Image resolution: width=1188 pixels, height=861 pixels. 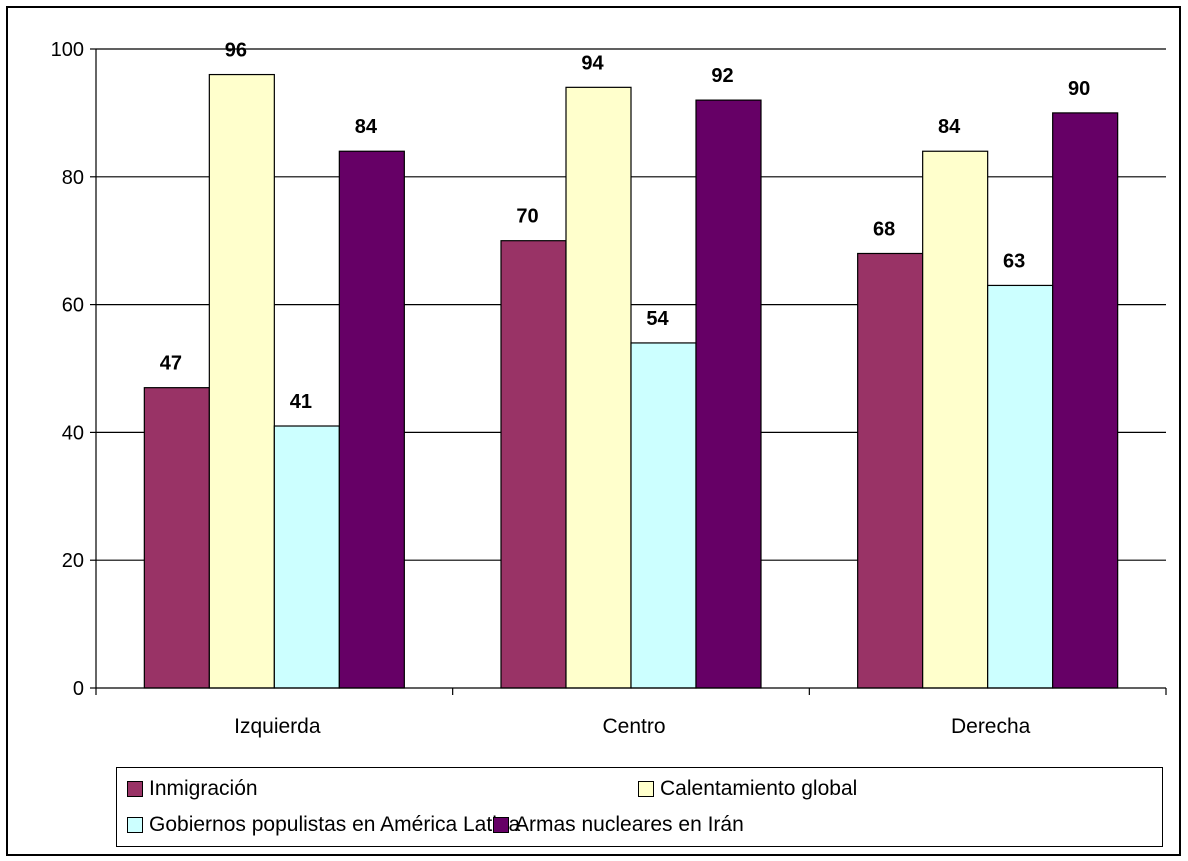 I want to click on legend-label-armas-nucleares: Armas nucleares en Irán, so click(x=629, y=824).